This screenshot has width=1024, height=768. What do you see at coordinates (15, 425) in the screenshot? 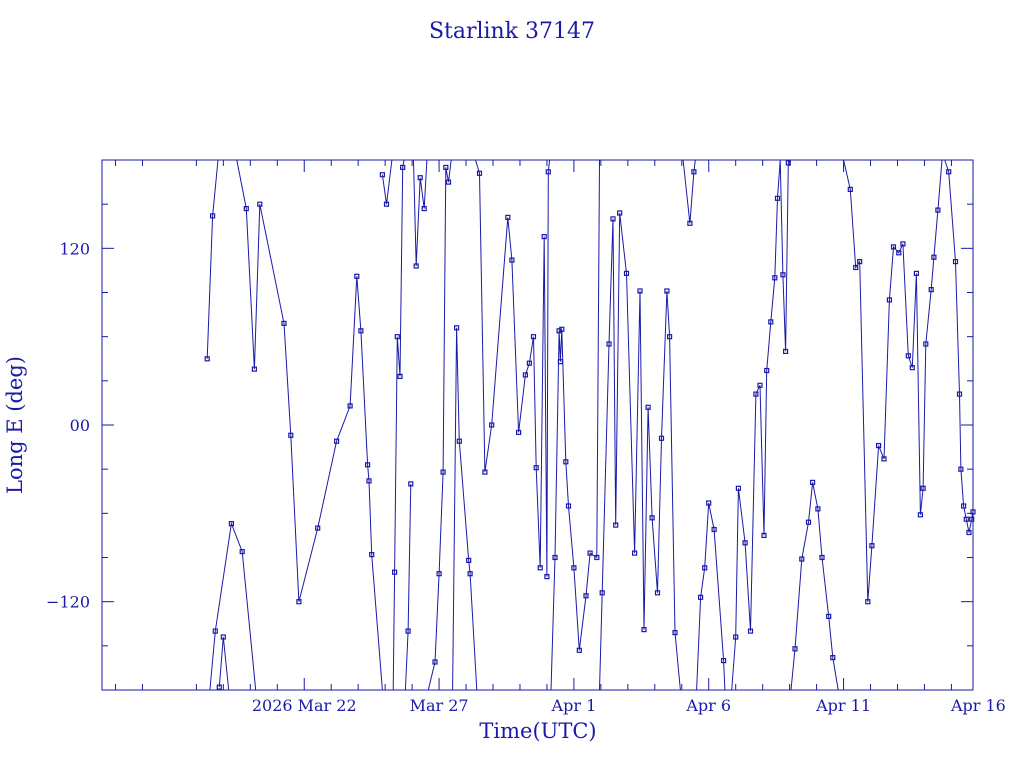
I see `y-axis-label: Long E (deg)` at bounding box center [15, 425].